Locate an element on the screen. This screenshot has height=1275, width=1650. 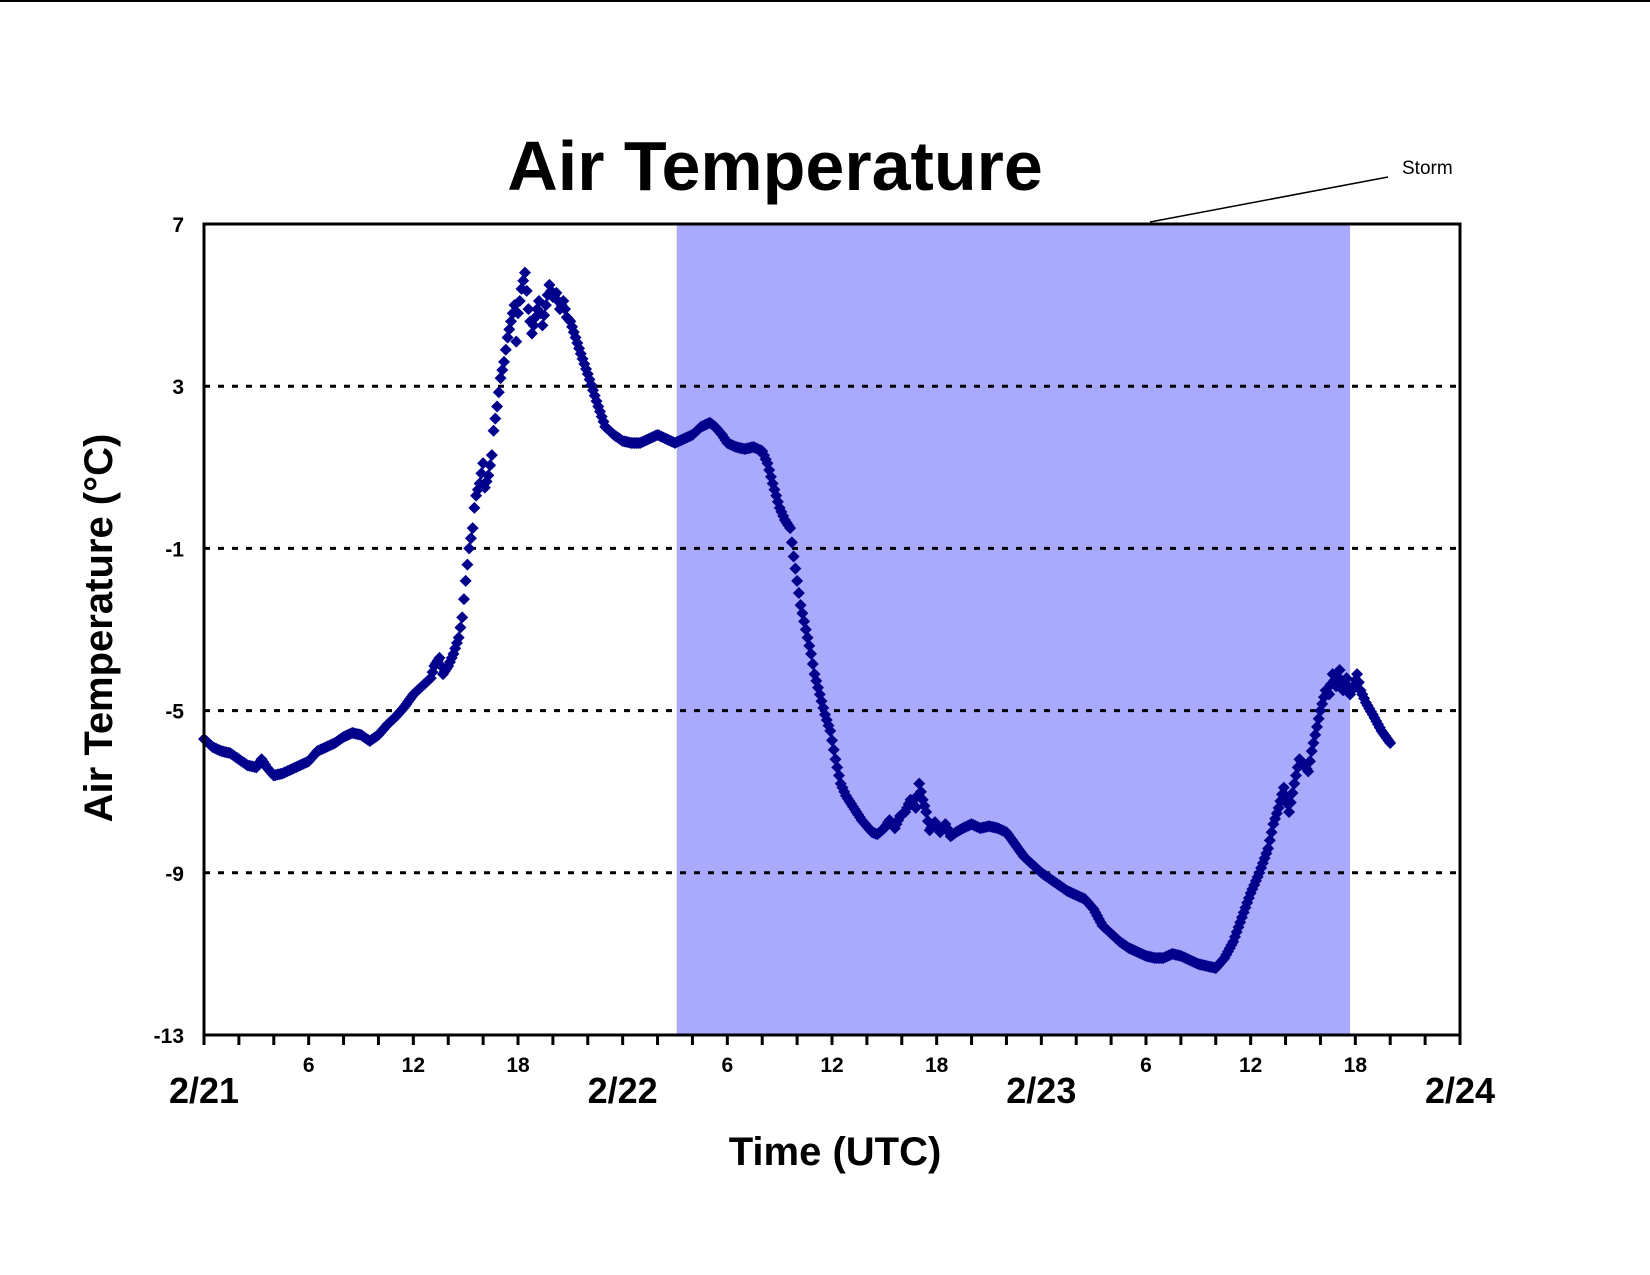
x-day-label: 2/22 is located at coordinates (623, 1090).